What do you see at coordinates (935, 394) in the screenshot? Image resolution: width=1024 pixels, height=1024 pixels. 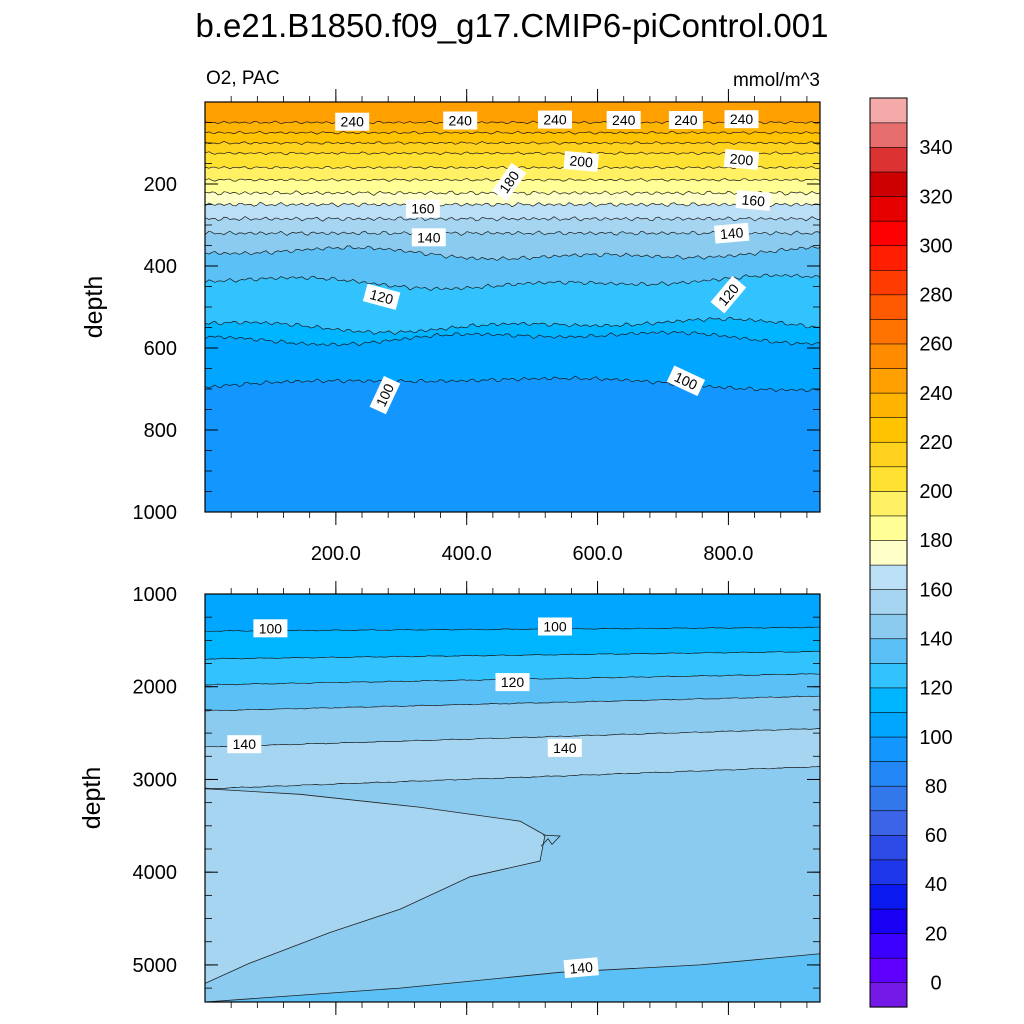 I see `colorbar-label-240: 240` at bounding box center [935, 394].